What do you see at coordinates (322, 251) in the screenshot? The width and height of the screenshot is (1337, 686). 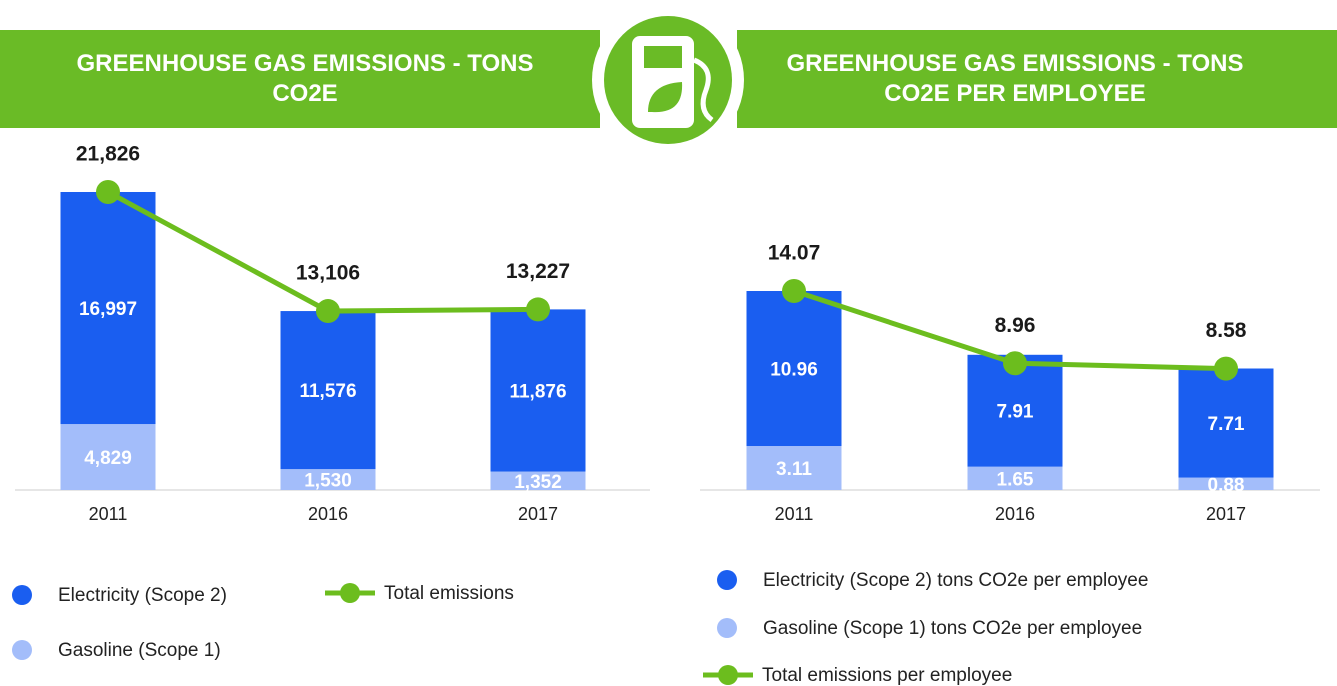 I see `total-line` at bounding box center [322, 251].